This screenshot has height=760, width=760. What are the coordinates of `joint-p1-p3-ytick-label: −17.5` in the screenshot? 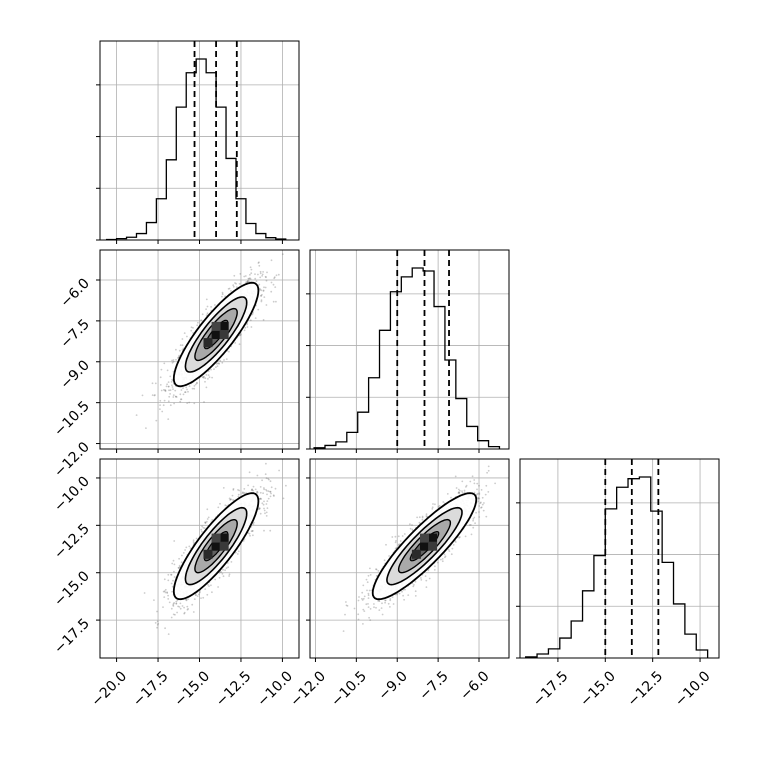 It's located at (72, 637).